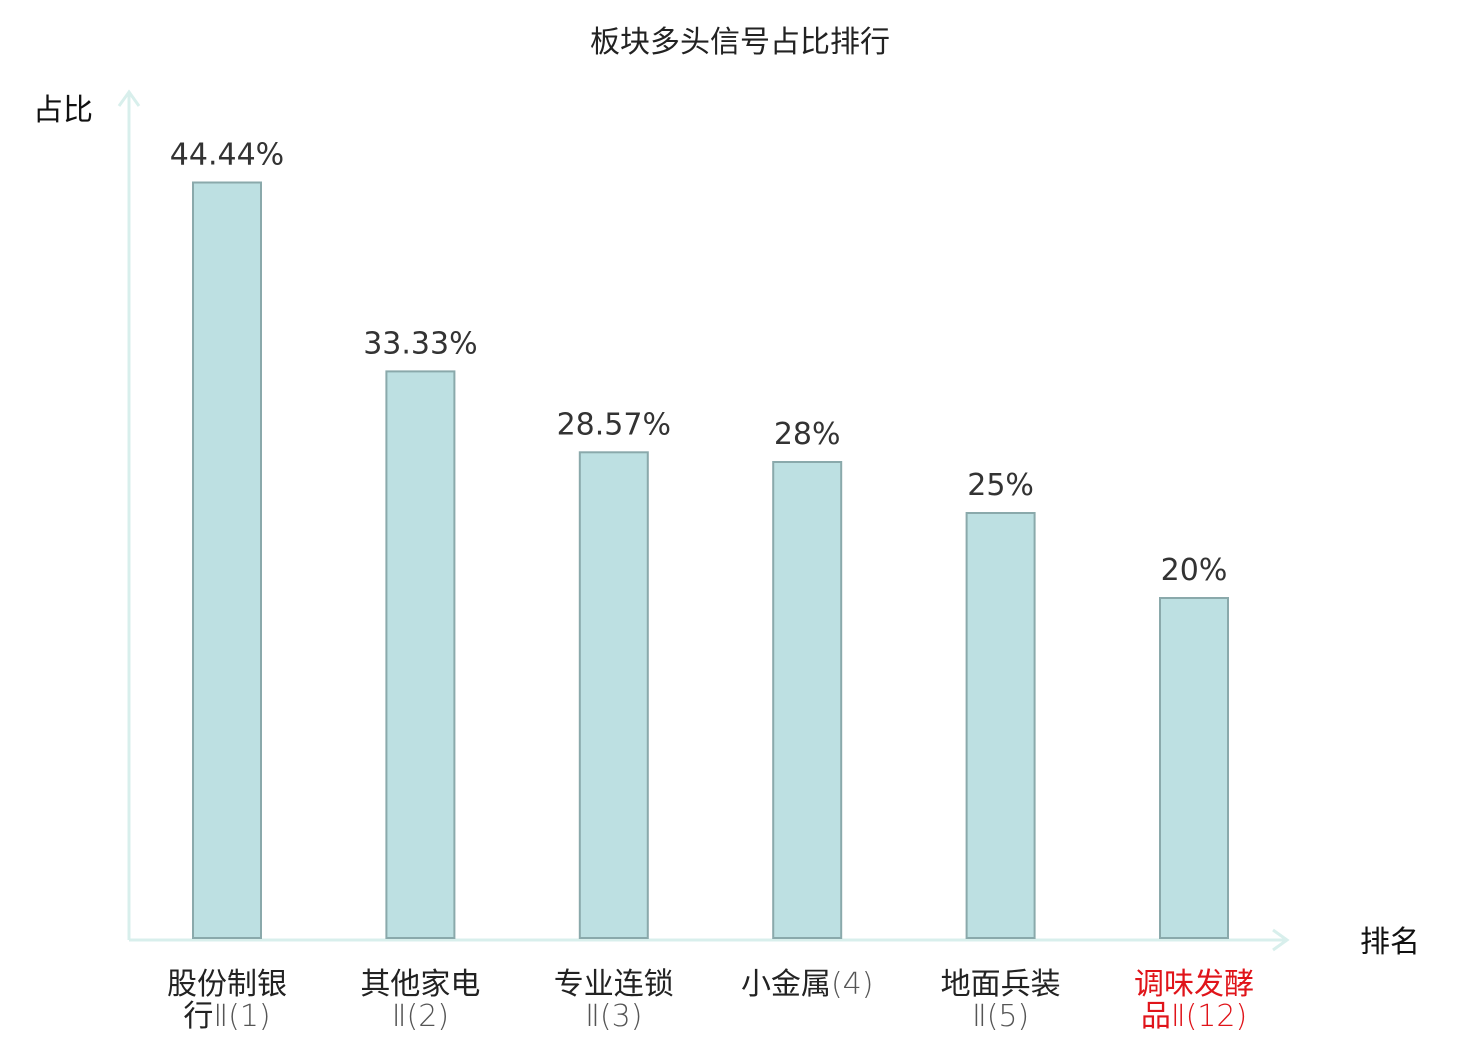 The height and width of the screenshot is (1040, 1480). What do you see at coordinates (807, 984) in the screenshot?
I see `category-label-4: 小金属(4)` at bounding box center [807, 984].